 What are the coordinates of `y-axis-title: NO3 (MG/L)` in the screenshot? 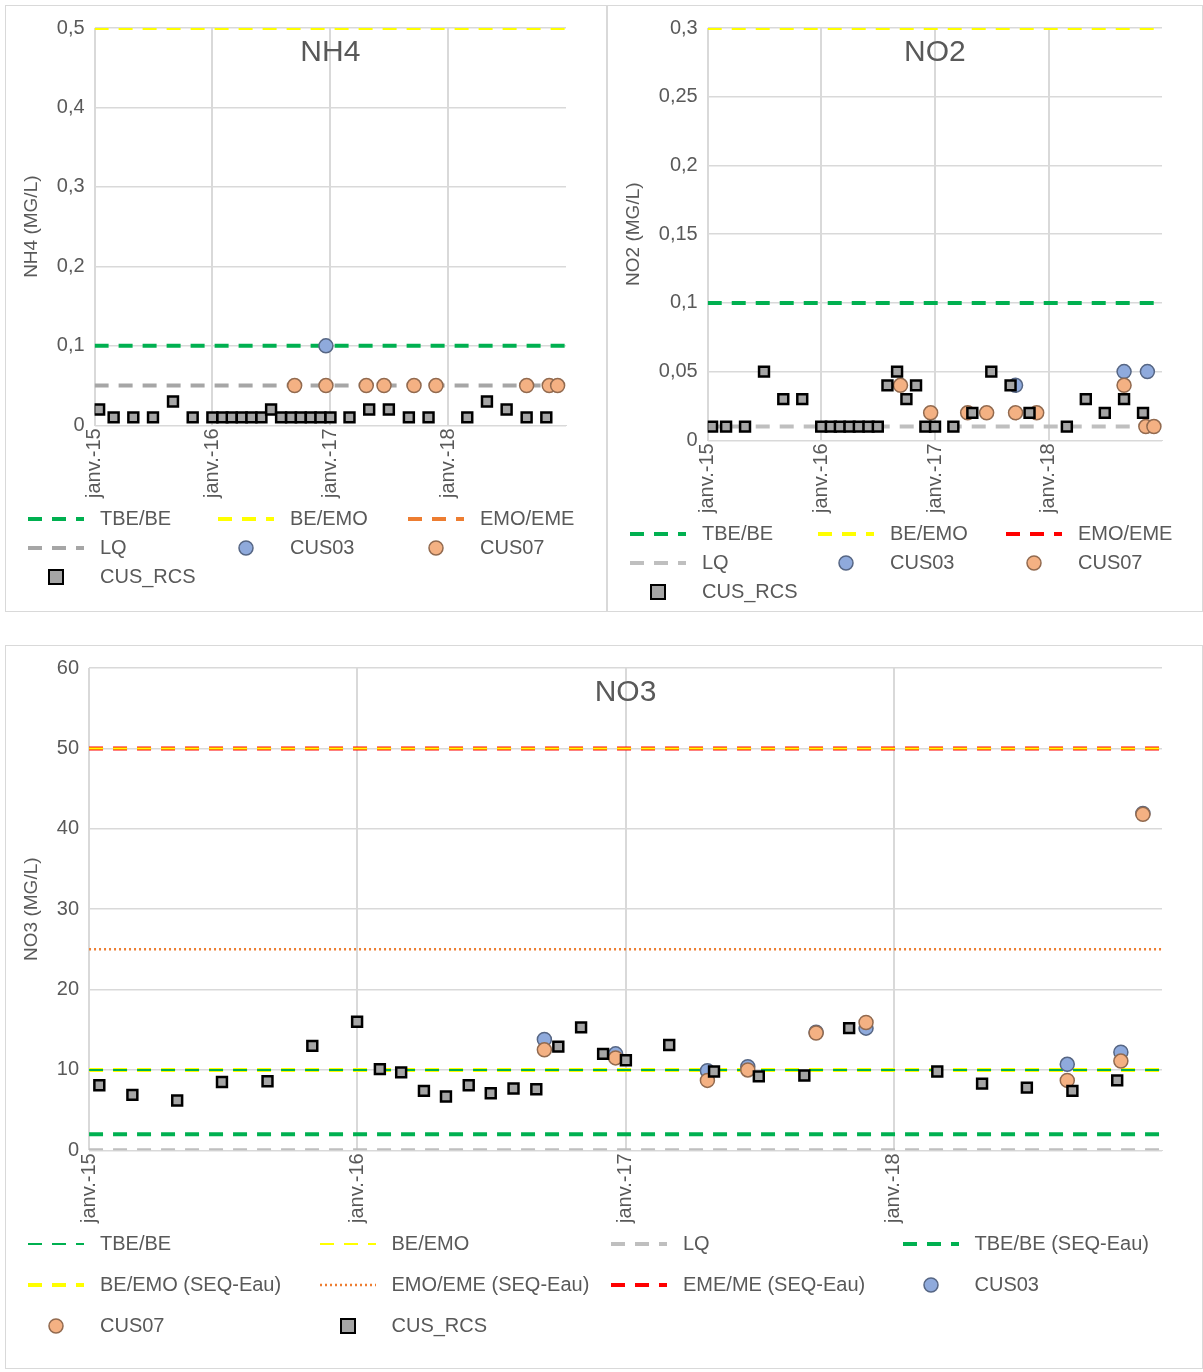 It's located at (30, 909).